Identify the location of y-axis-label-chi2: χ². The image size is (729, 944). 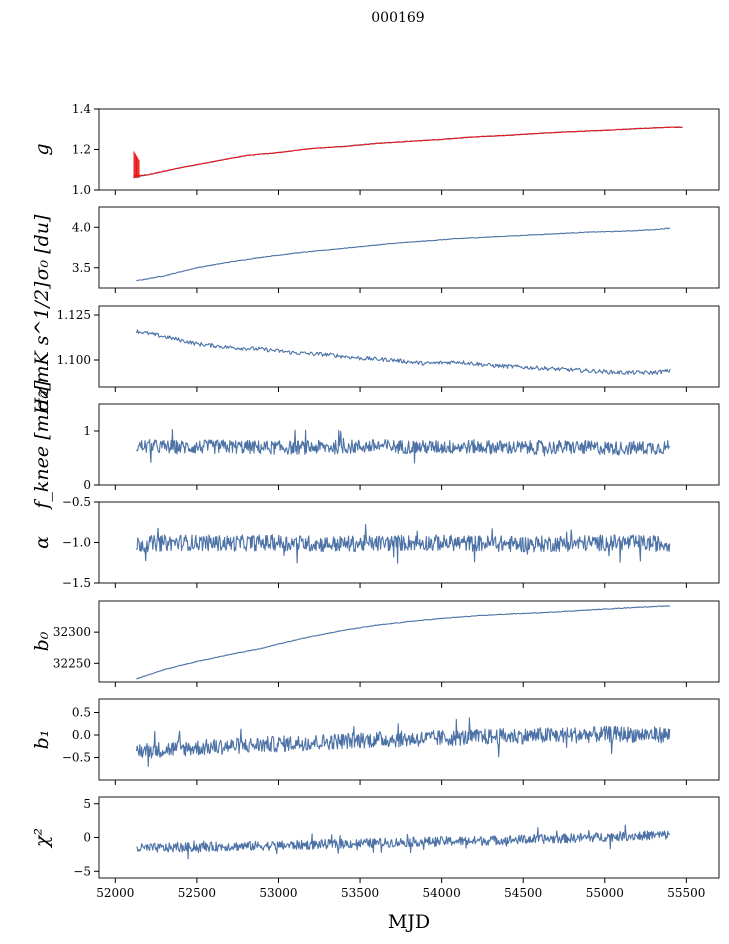
(42, 838).